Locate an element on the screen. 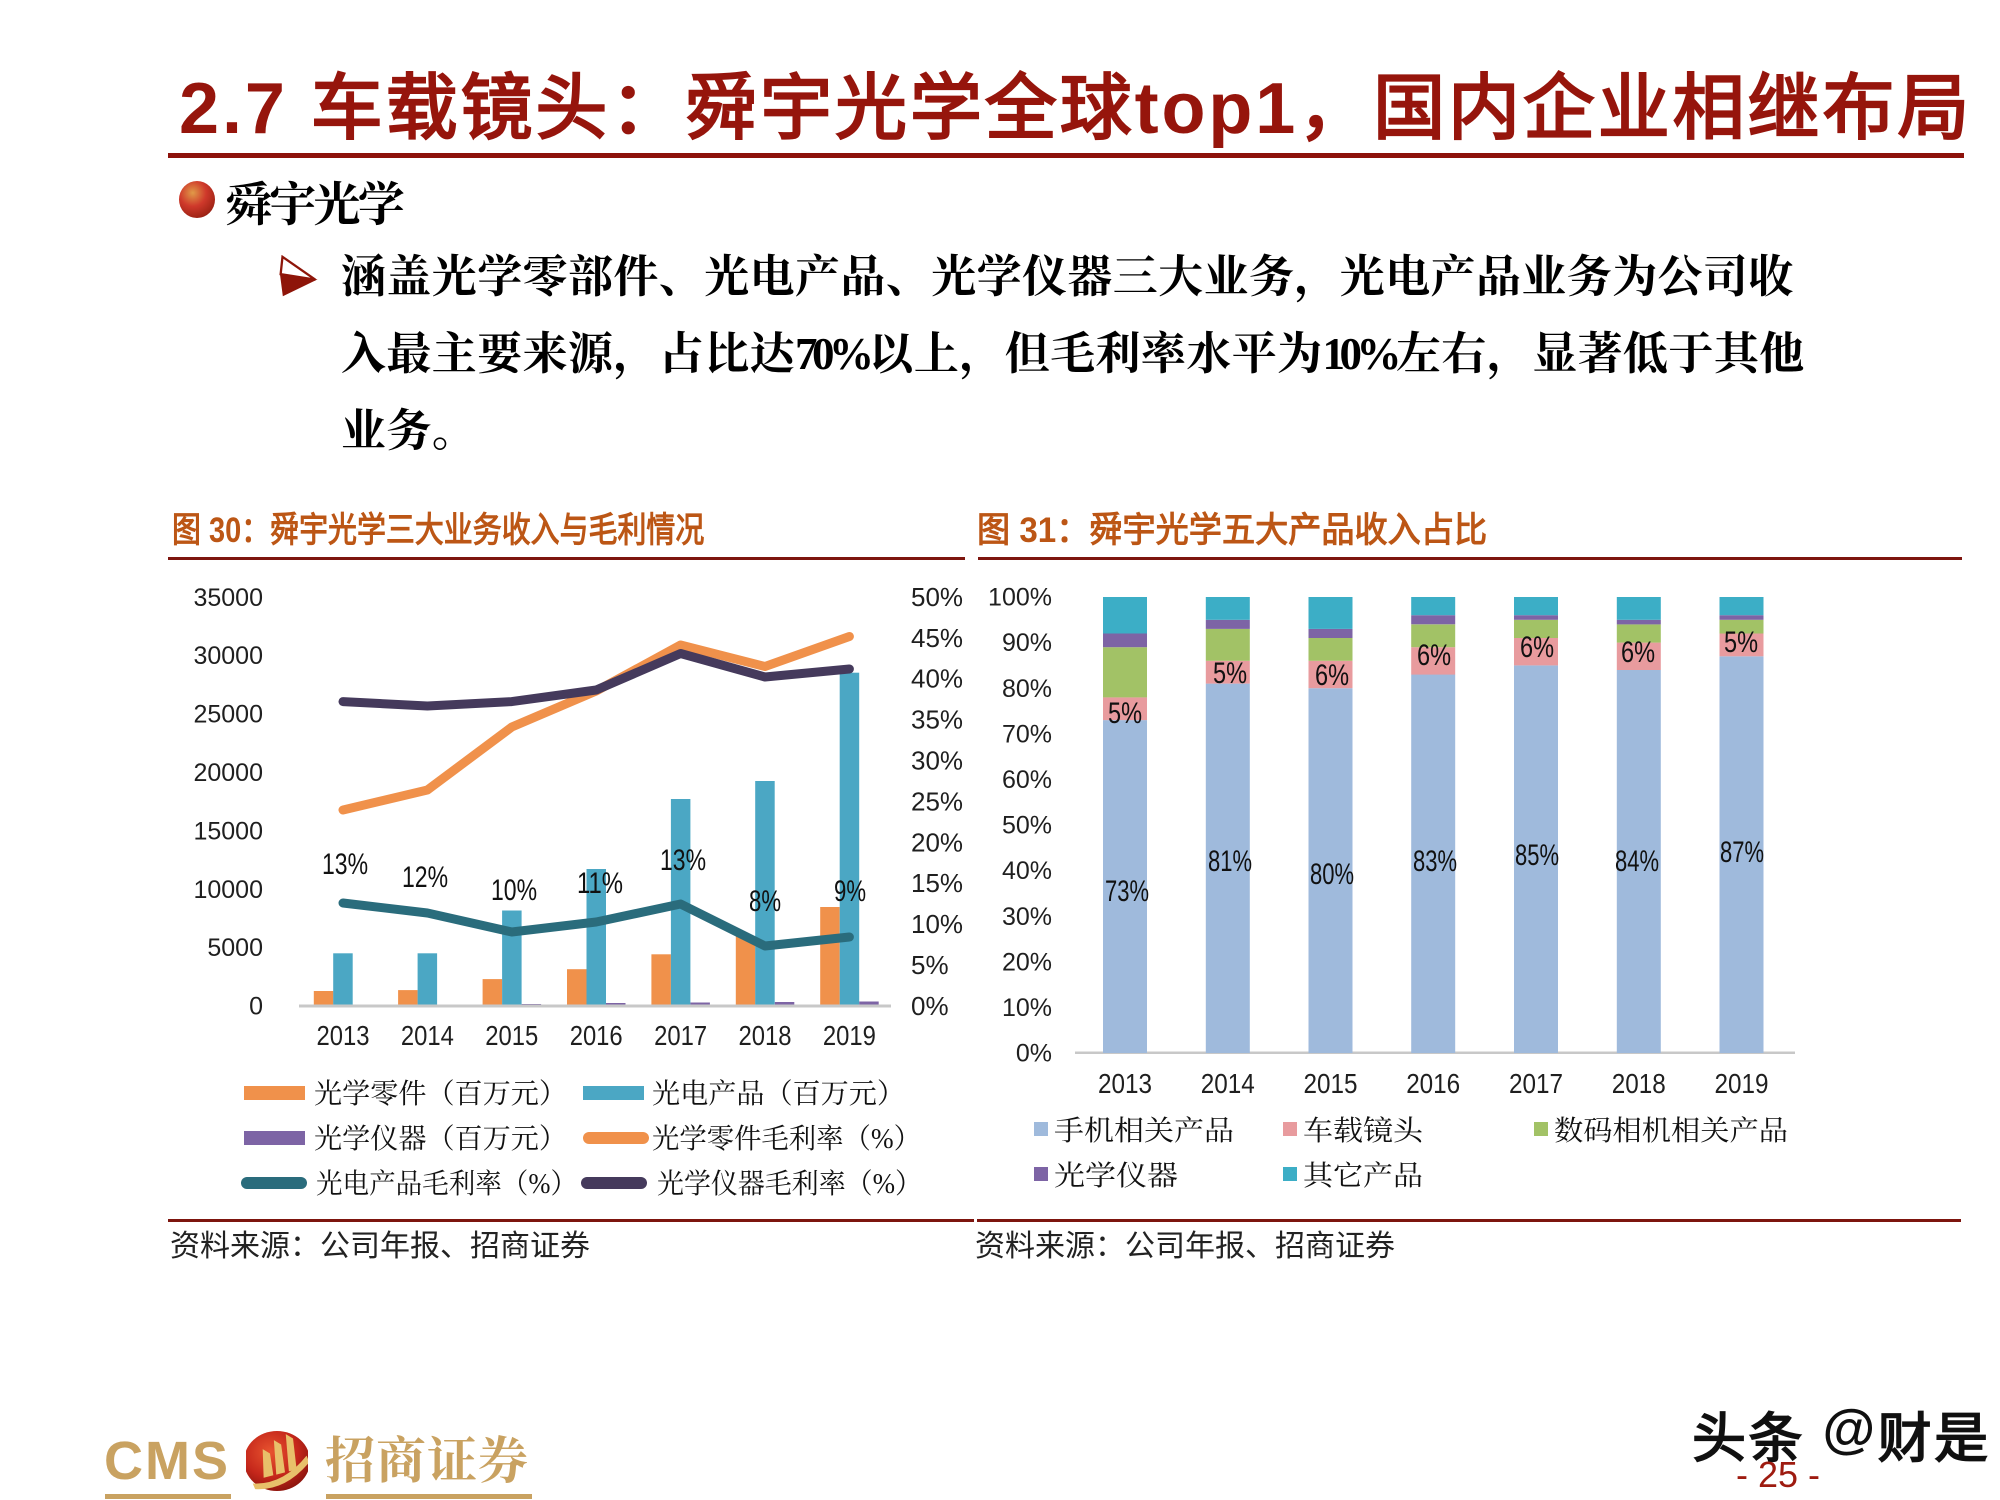 This screenshot has width=2000, height=1500. svg-text: 70% is located at coordinates (1027, 734).